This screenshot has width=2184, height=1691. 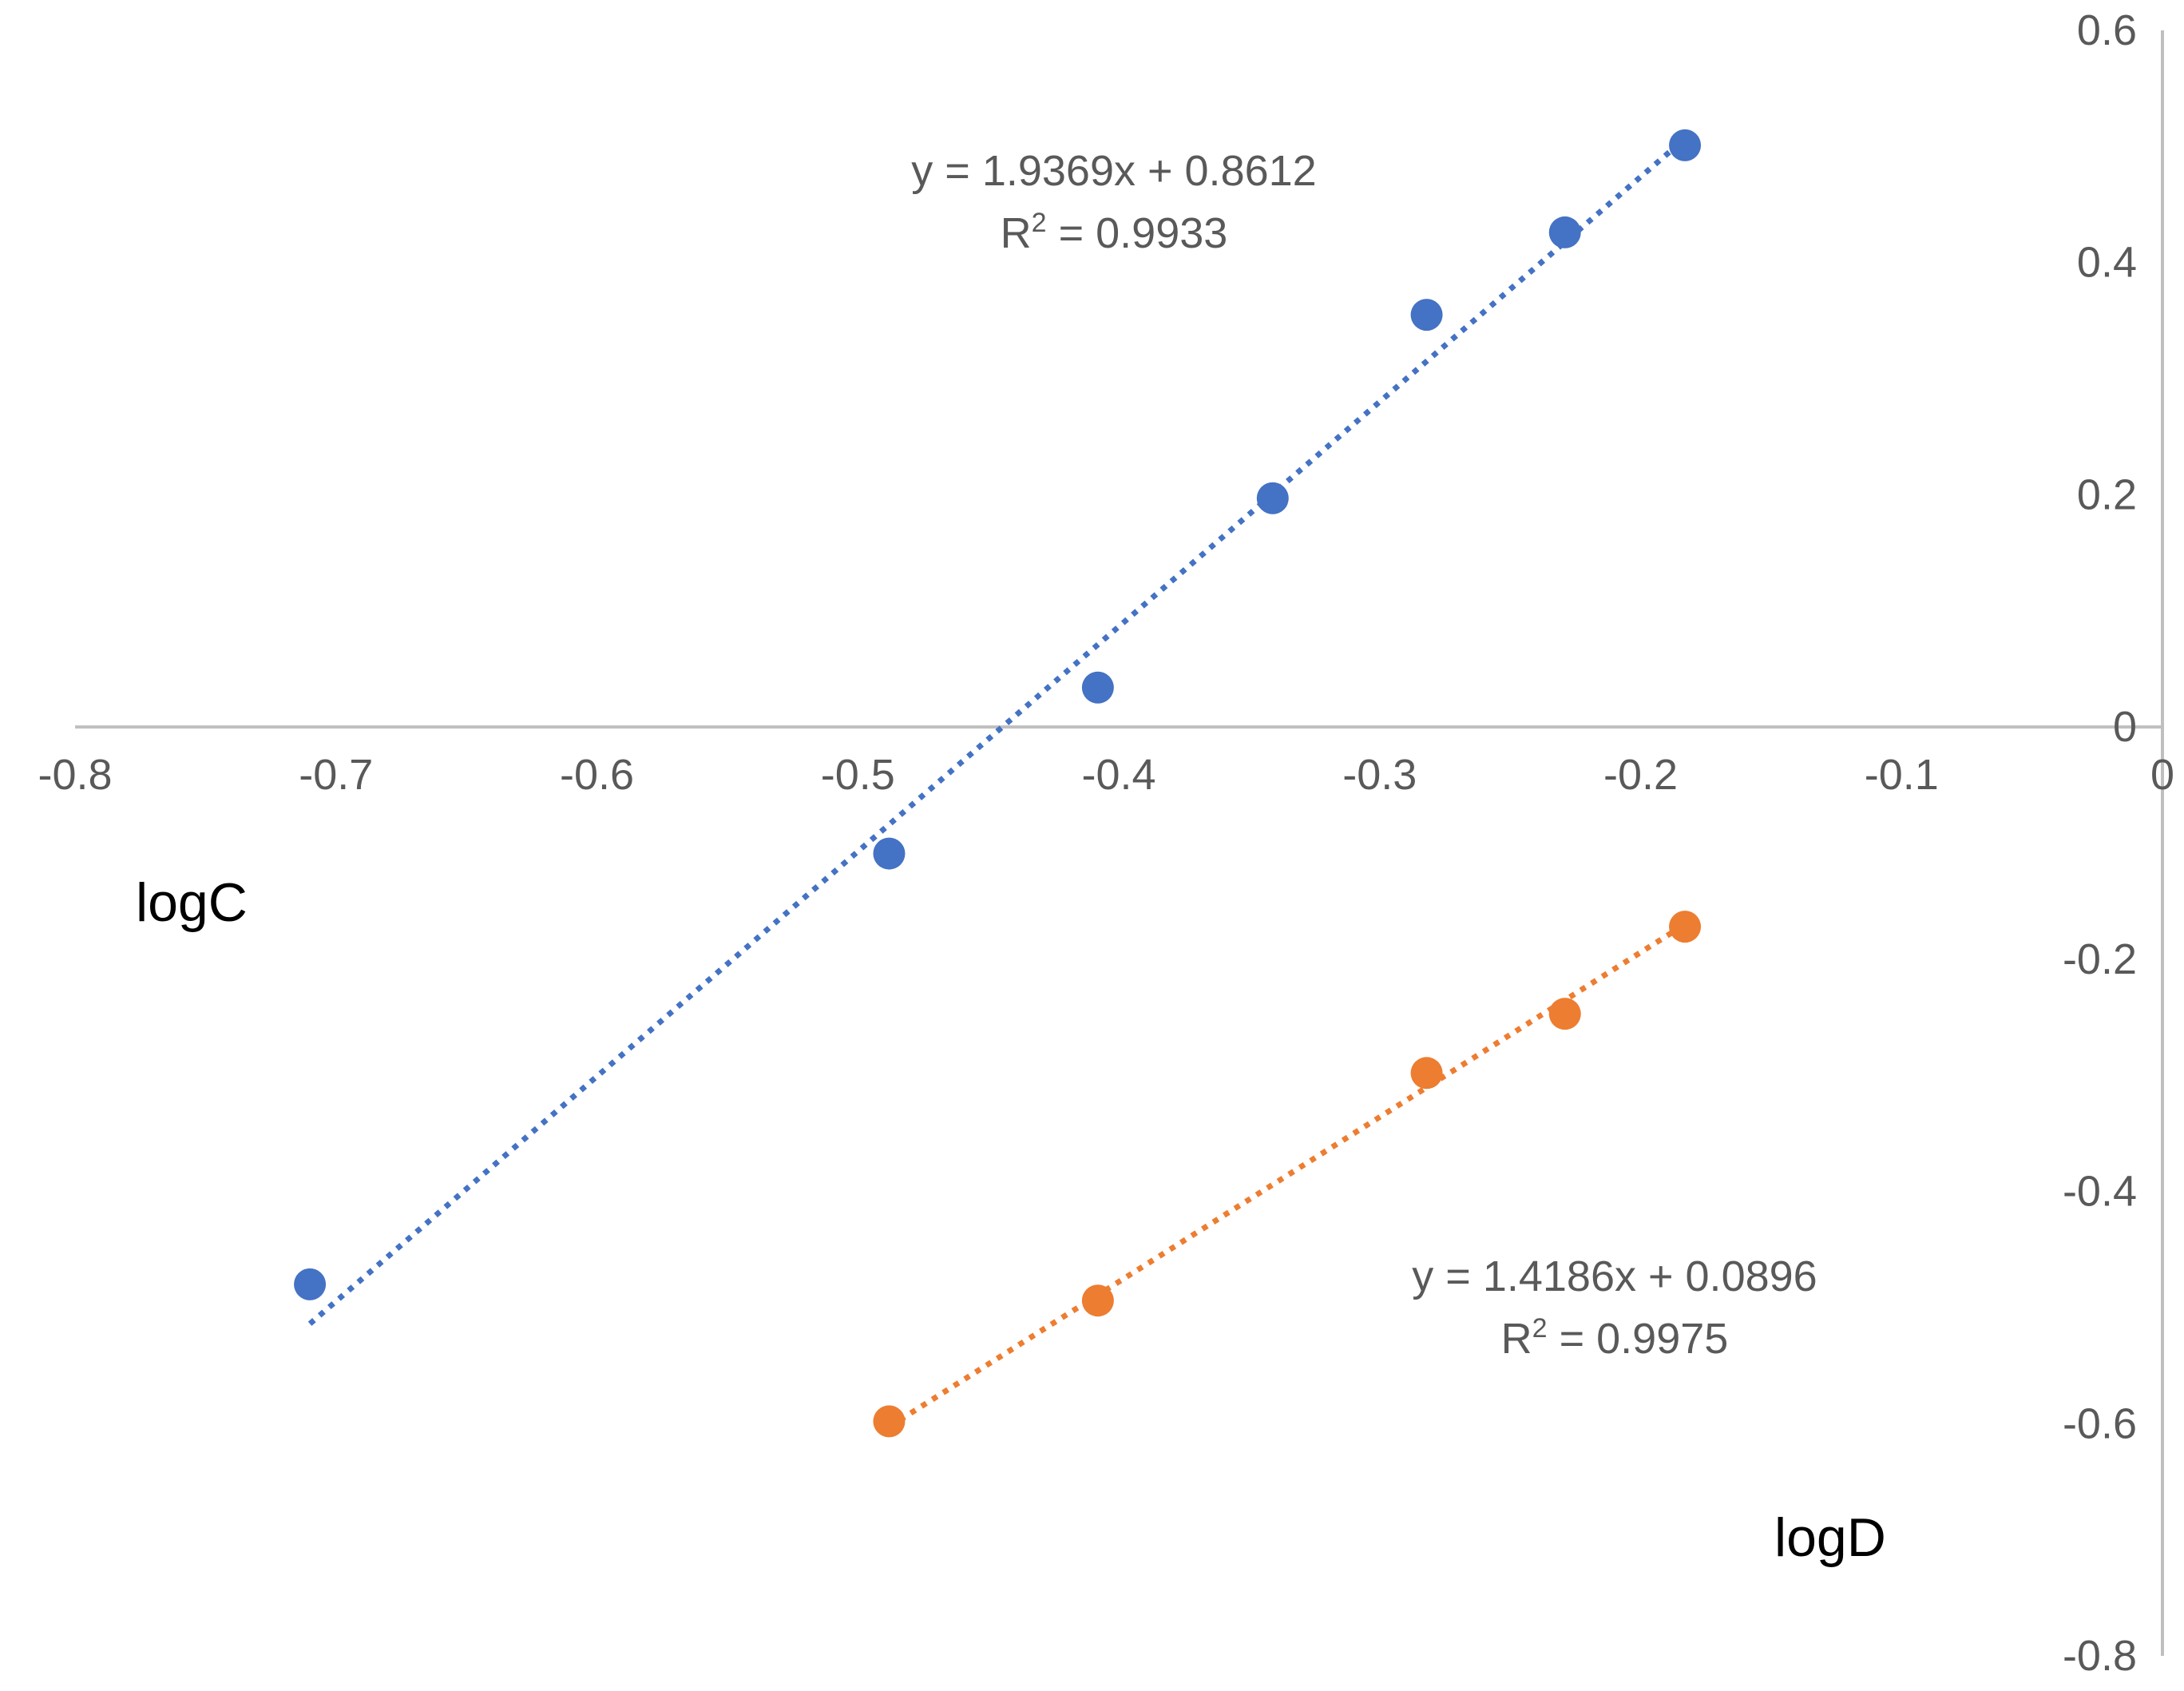 What do you see at coordinates (1902, 775) in the screenshot?
I see `x-tick-label: -0.1` at bounding box center [1902, 775].